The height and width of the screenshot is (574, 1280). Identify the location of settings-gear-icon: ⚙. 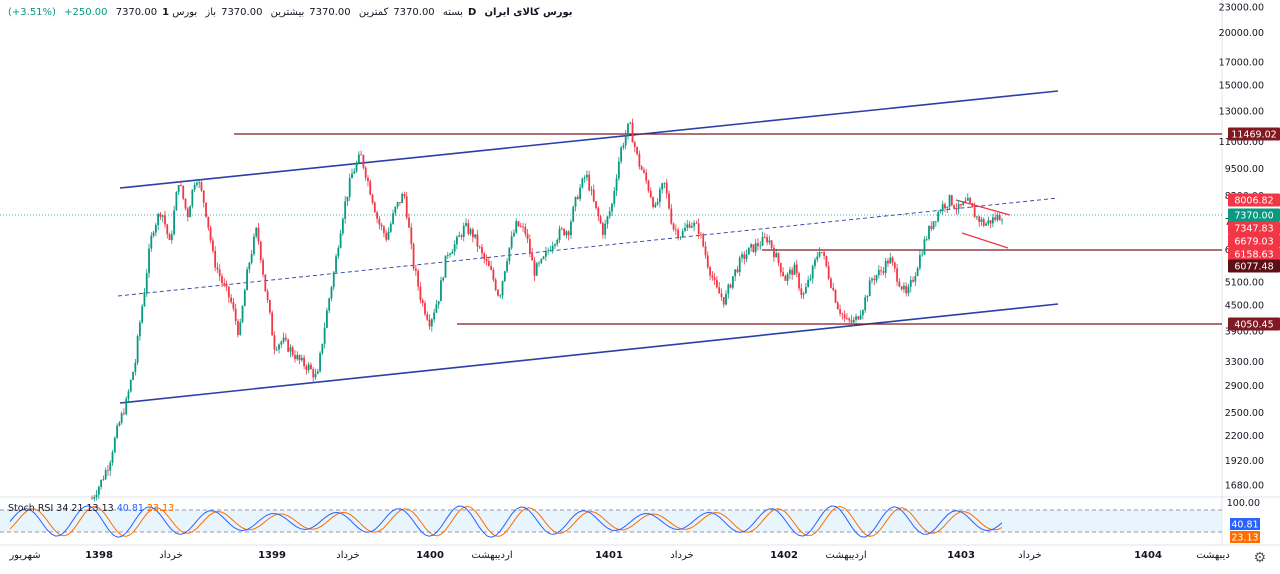
(1259, 558).